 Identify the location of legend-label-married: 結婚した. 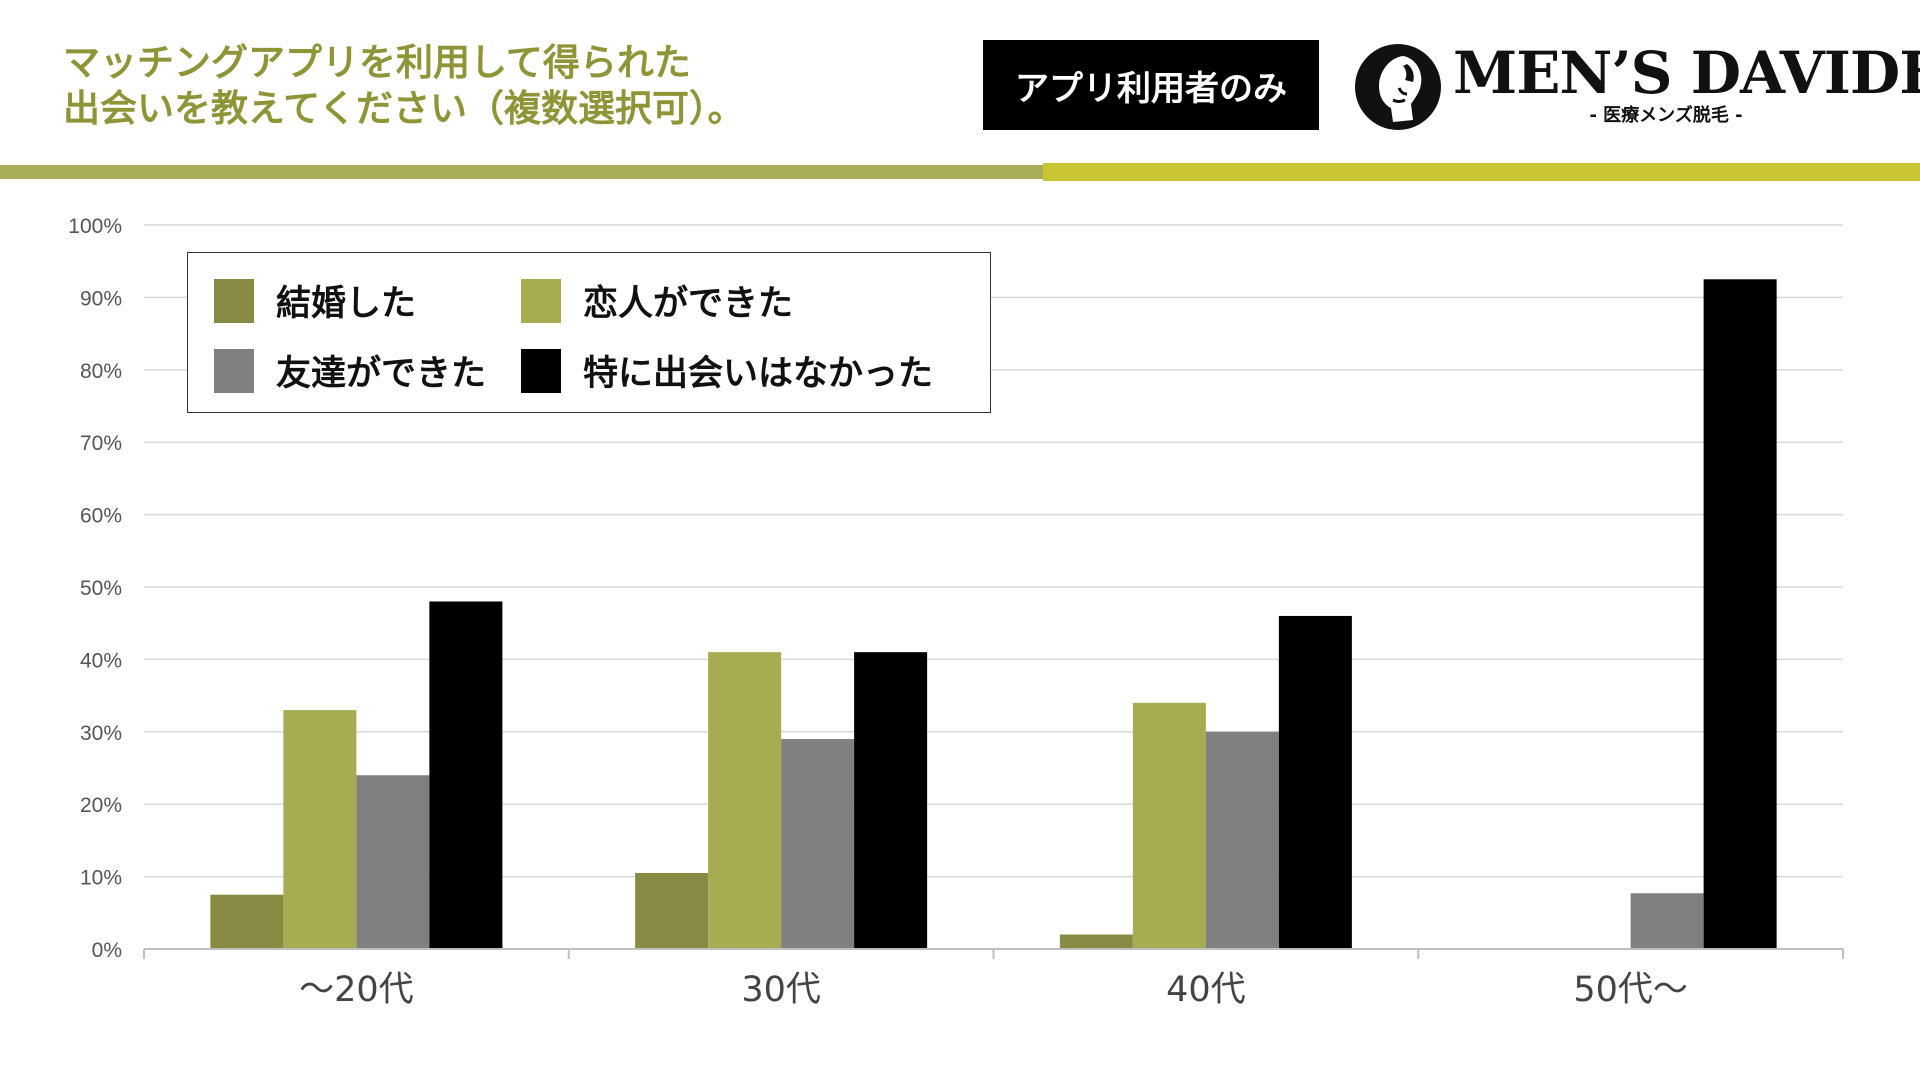
(346, 304).